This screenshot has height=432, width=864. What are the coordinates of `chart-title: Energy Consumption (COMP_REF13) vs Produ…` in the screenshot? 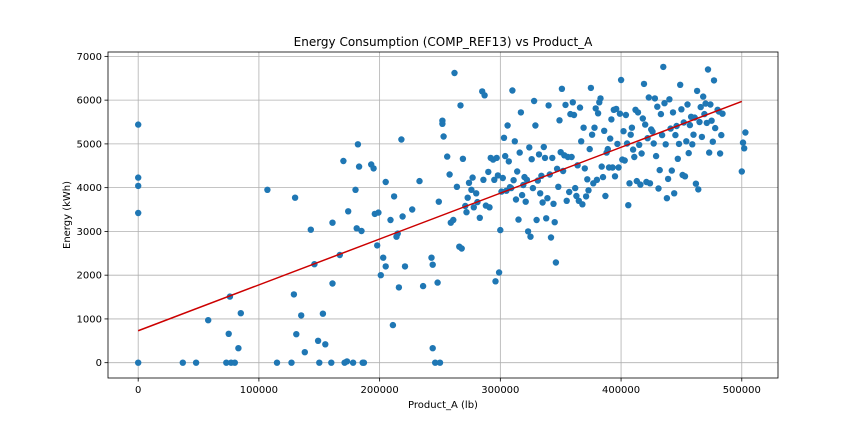 It's located at (444, 42).